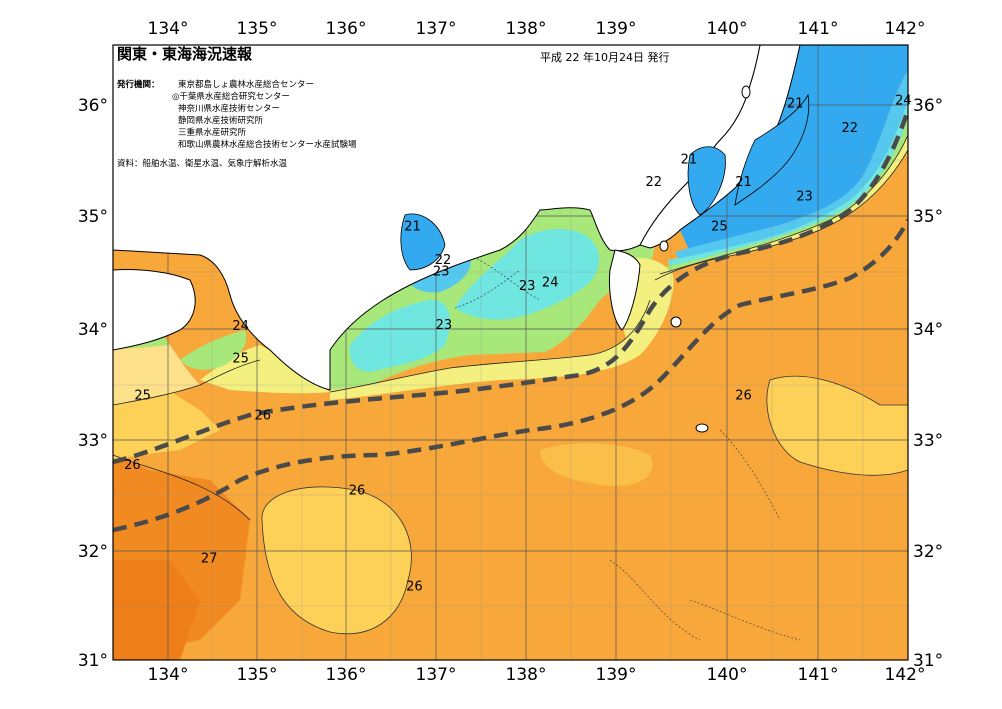 The height and width of the screenshot is (709, 1002). Describe the element at coordinates (928, 661) in the screenshot. I see `lat-label-right: 31°` at that location.